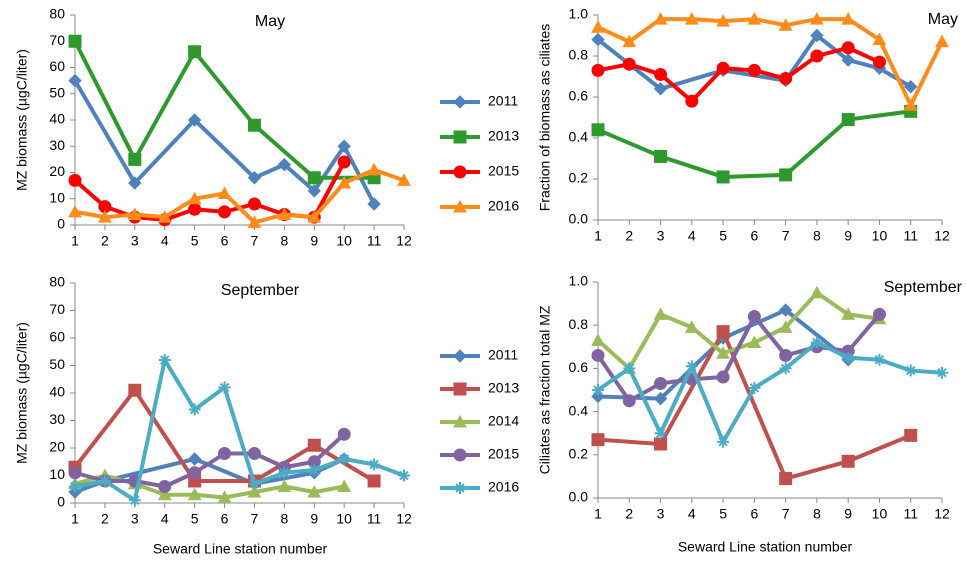 Image resolution: width=966 pixels, height=562 pixels. Describe the element at coordinates (598, 514) in the screenshot. I see `x-tick-label: 1` at that location.